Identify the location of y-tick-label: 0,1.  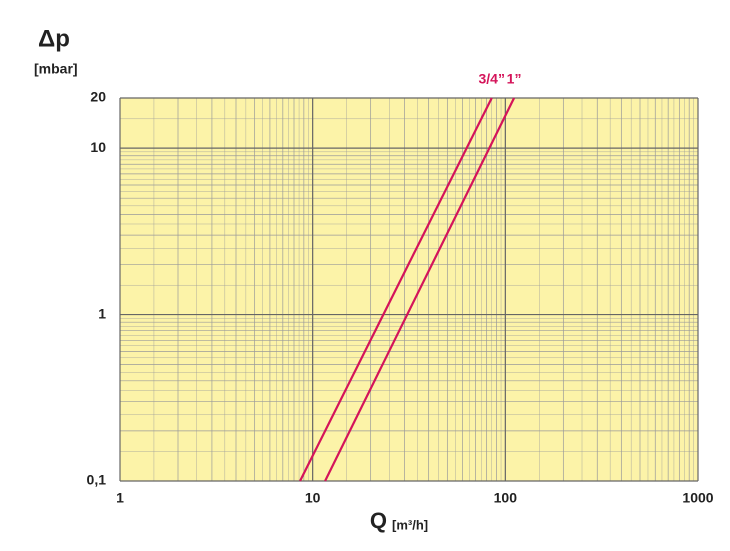
(97, 480).